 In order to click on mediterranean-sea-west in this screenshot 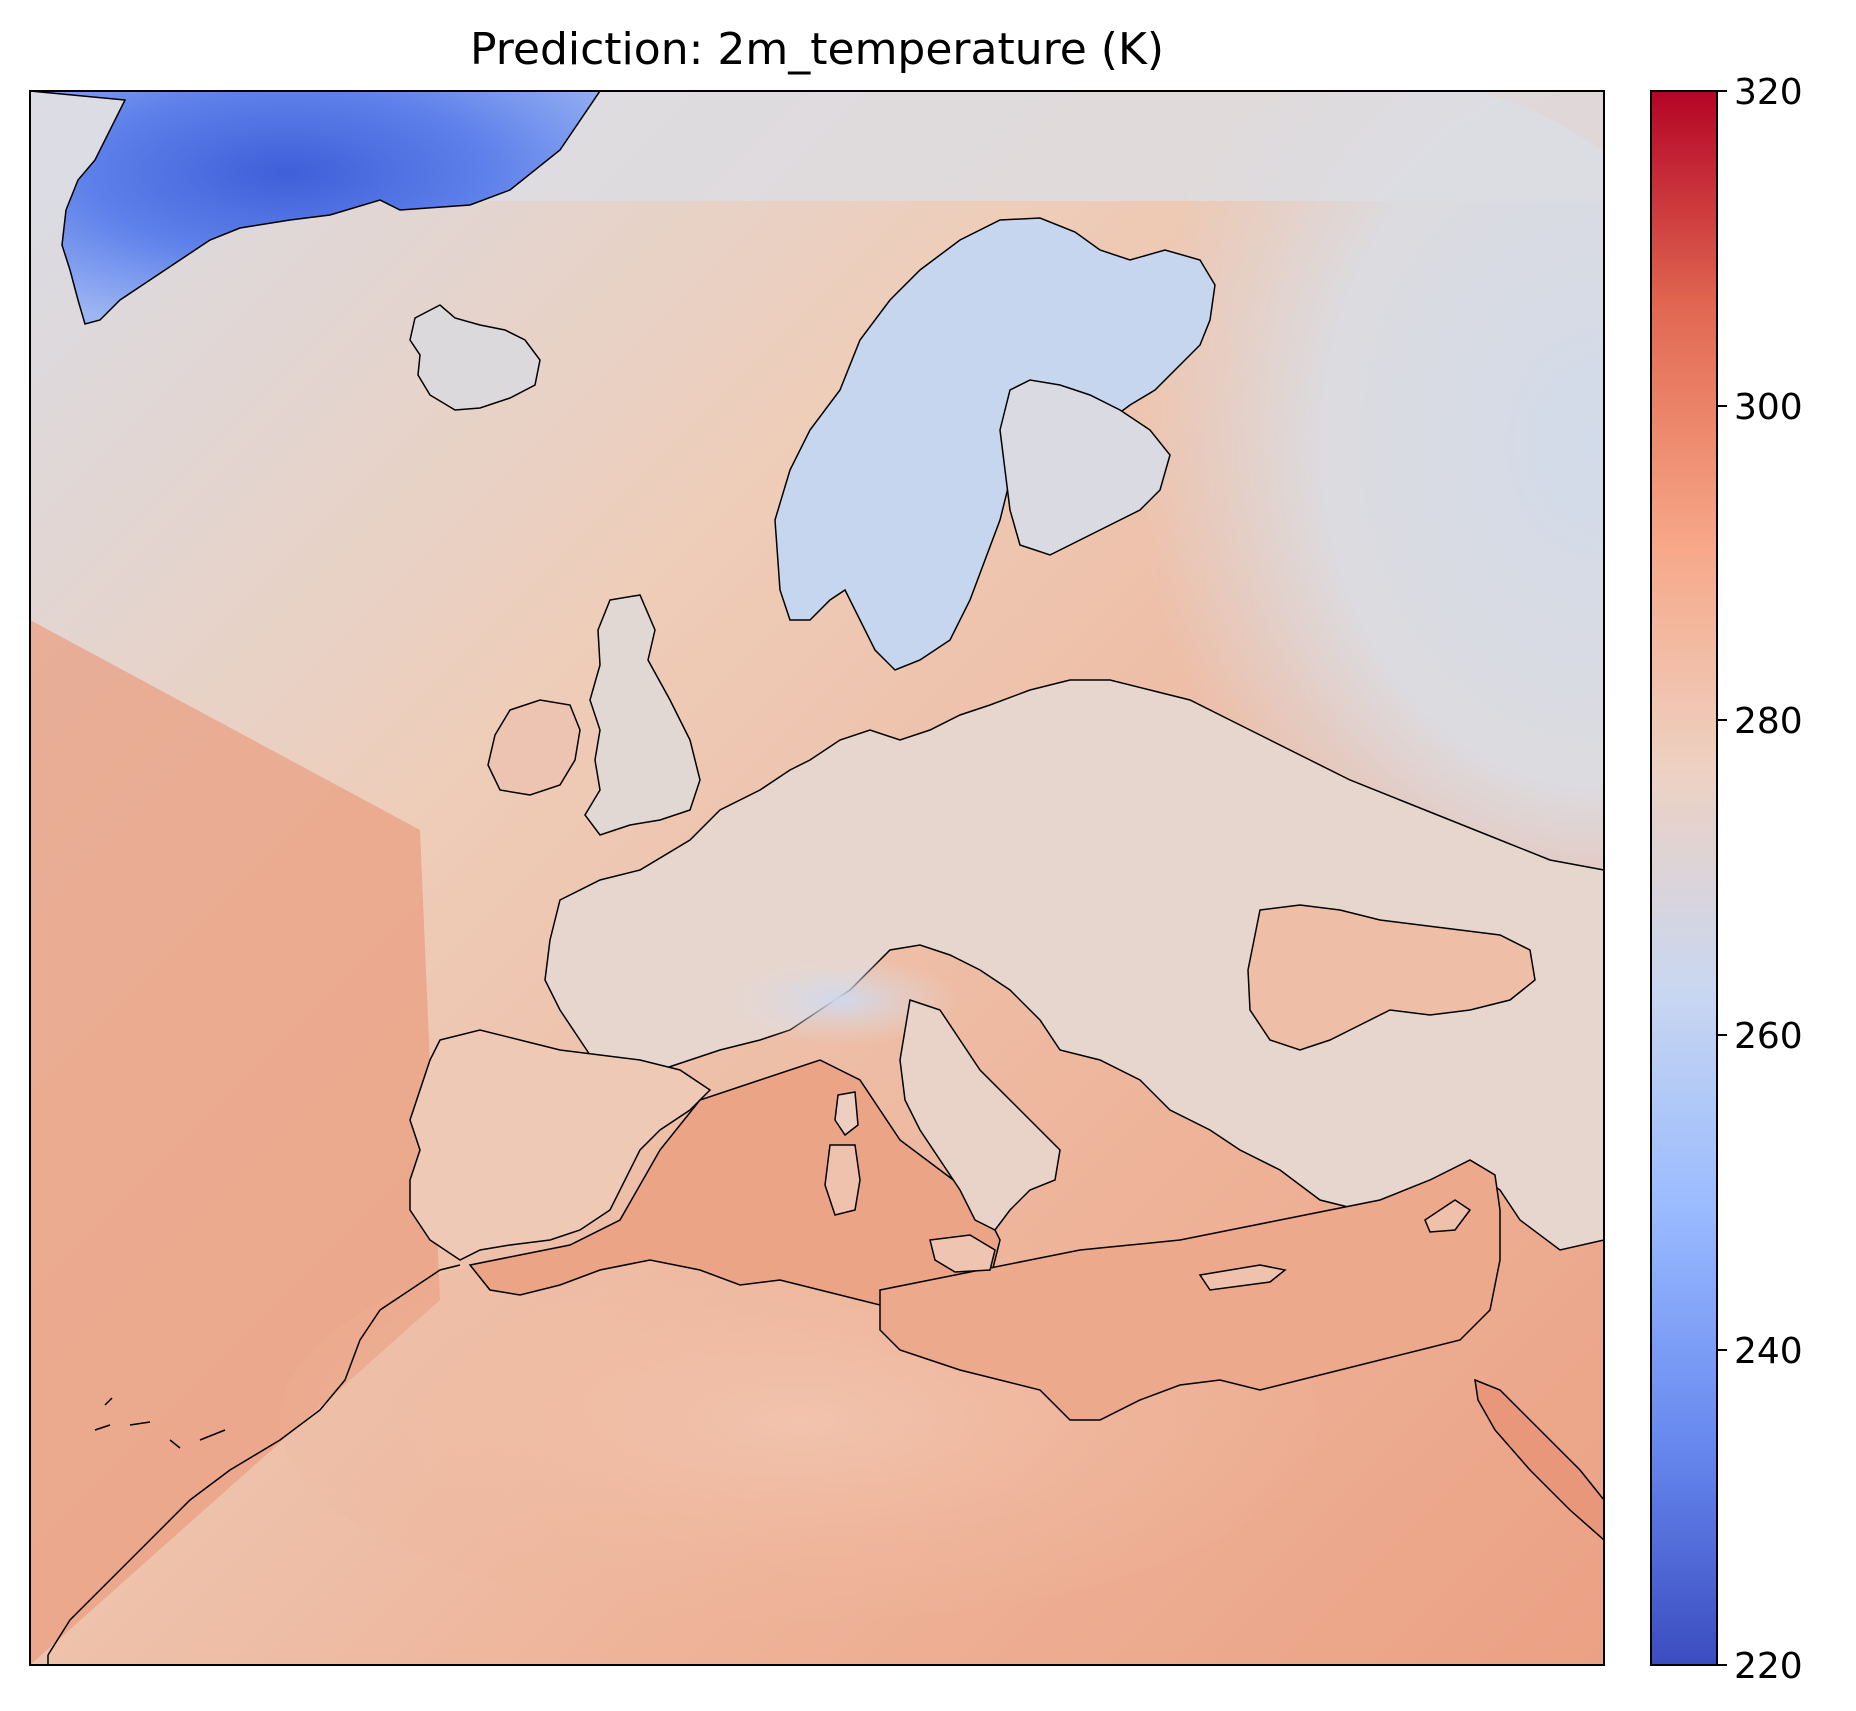, I will do `click(734, 1185)`.